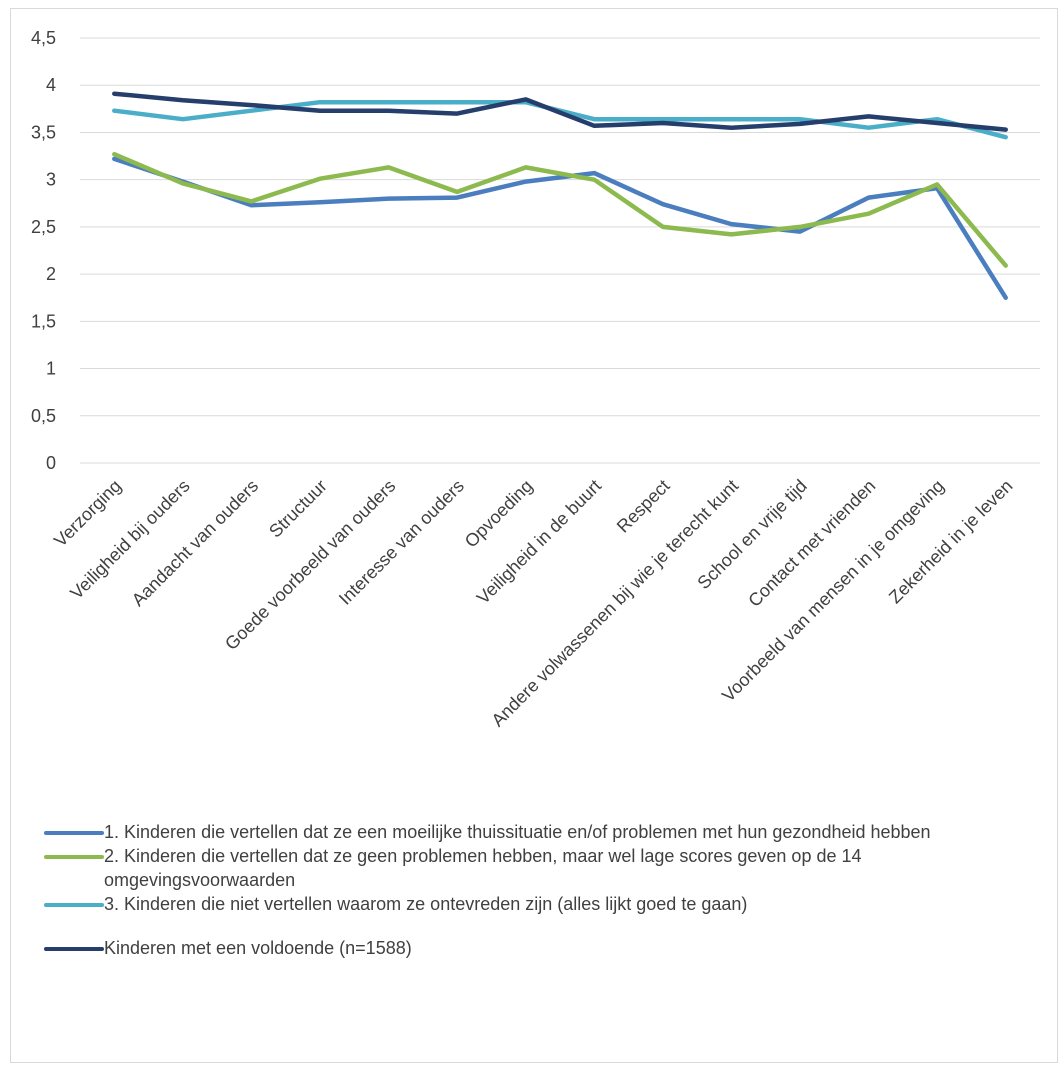 This screenshot has height=1066, width=1061. Describe the element at coordinates (258, 948) in the screenshot. I see `legend-label: Kinderen met een voldoende (n=1588)` at that location.